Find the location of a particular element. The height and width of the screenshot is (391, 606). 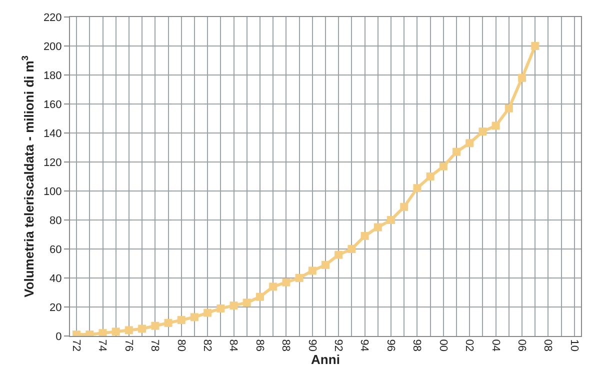

y-tick-label: 200 is located at coordinates (52, 46).